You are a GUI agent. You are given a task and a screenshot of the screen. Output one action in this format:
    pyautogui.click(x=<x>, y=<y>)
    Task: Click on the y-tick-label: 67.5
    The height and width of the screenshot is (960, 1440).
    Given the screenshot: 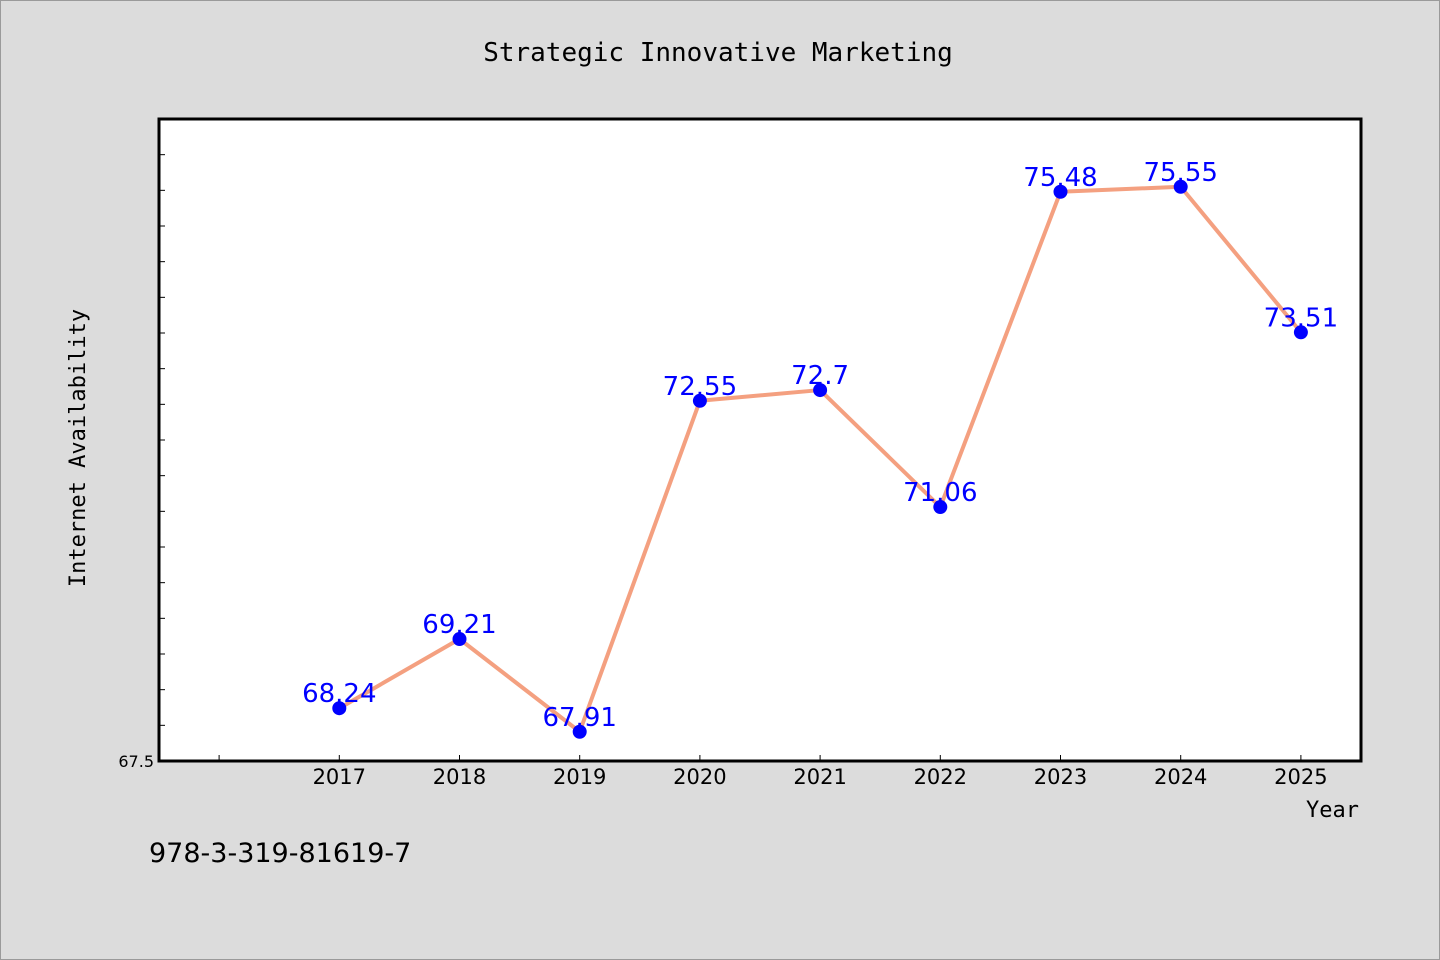 What is the action you would take?
    pyautogui.click(x=136, y=761)
    